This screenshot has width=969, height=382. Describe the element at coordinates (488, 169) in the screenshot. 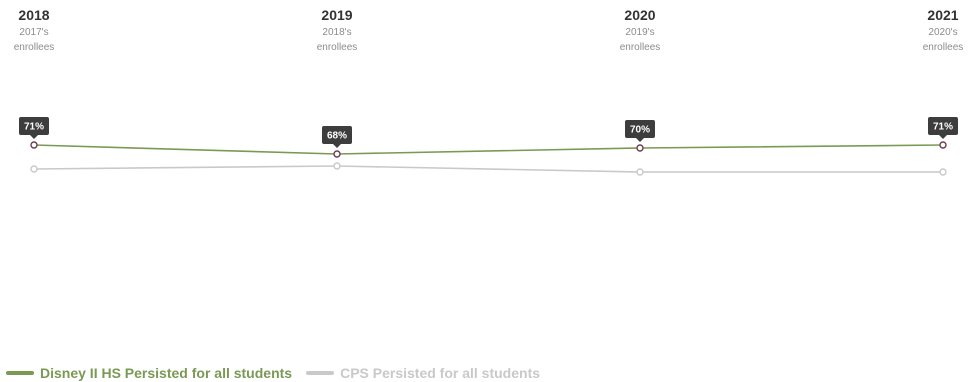

I see `series-line-district` at that location.